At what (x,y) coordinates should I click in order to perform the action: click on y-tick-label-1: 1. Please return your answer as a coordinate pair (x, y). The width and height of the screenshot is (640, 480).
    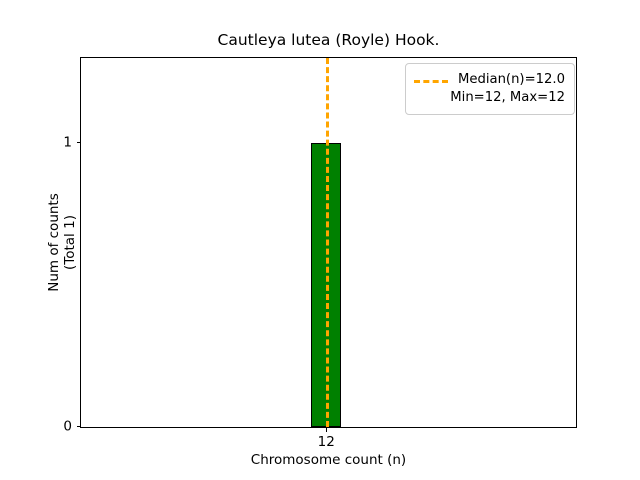
    Looking at the image, I should click on (67, 142).